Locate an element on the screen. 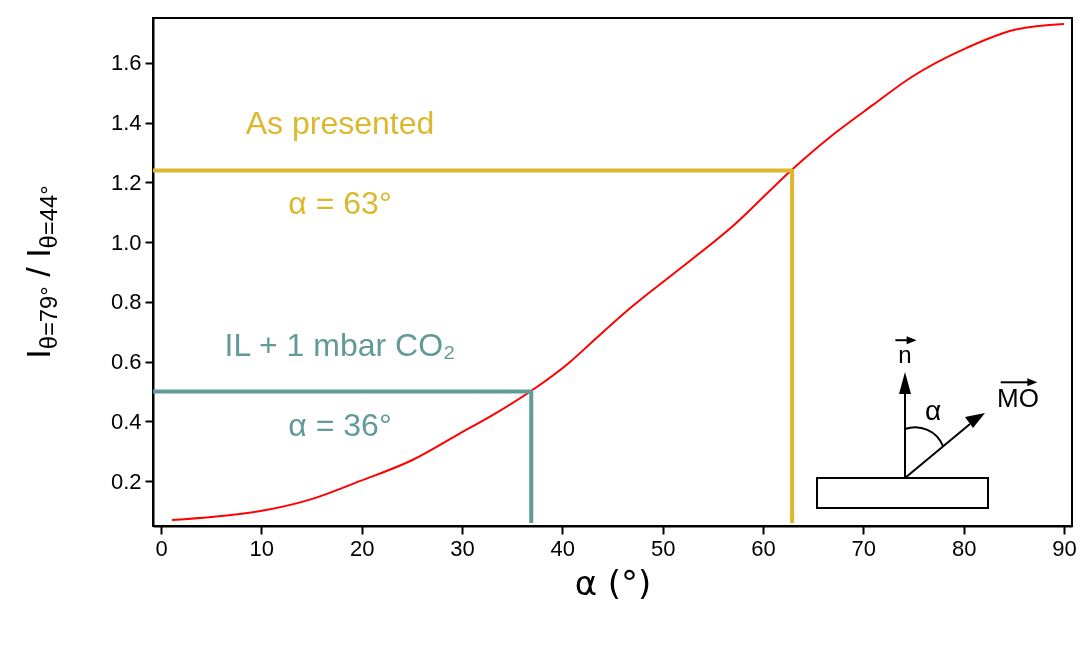  y-tick-label: 0.2 is located at coordinates (126, 481).